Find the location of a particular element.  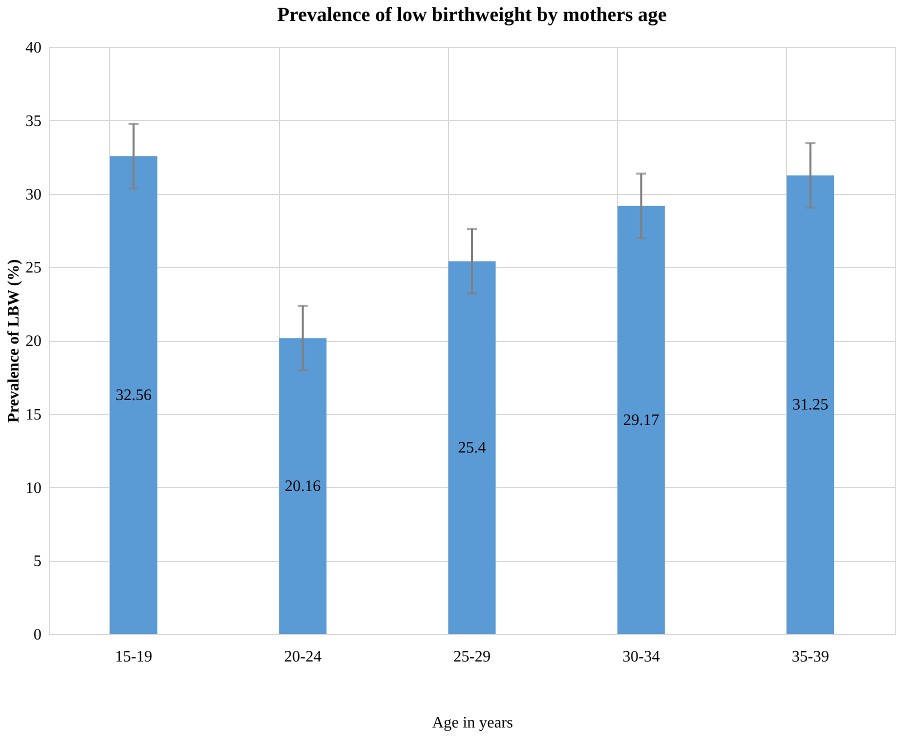

y-tick-label: 10 is located at coordinates (34, 488).